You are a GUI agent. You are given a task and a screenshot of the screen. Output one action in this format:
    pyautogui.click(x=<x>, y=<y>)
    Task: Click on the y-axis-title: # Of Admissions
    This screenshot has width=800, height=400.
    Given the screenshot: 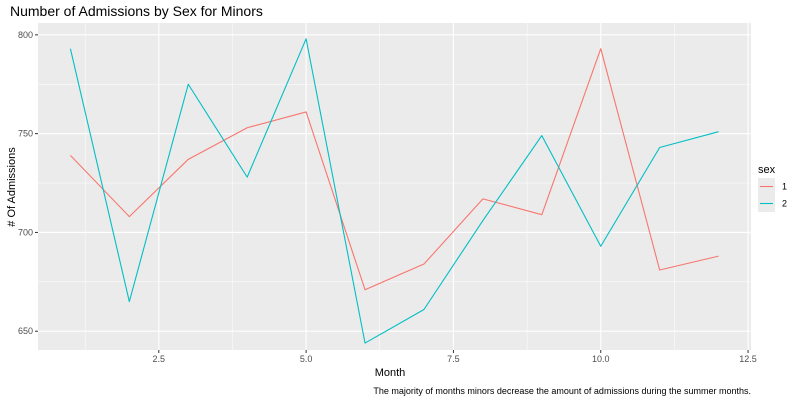 What is the action you would take?
    pyautogui.click(x=12, y=187)
    